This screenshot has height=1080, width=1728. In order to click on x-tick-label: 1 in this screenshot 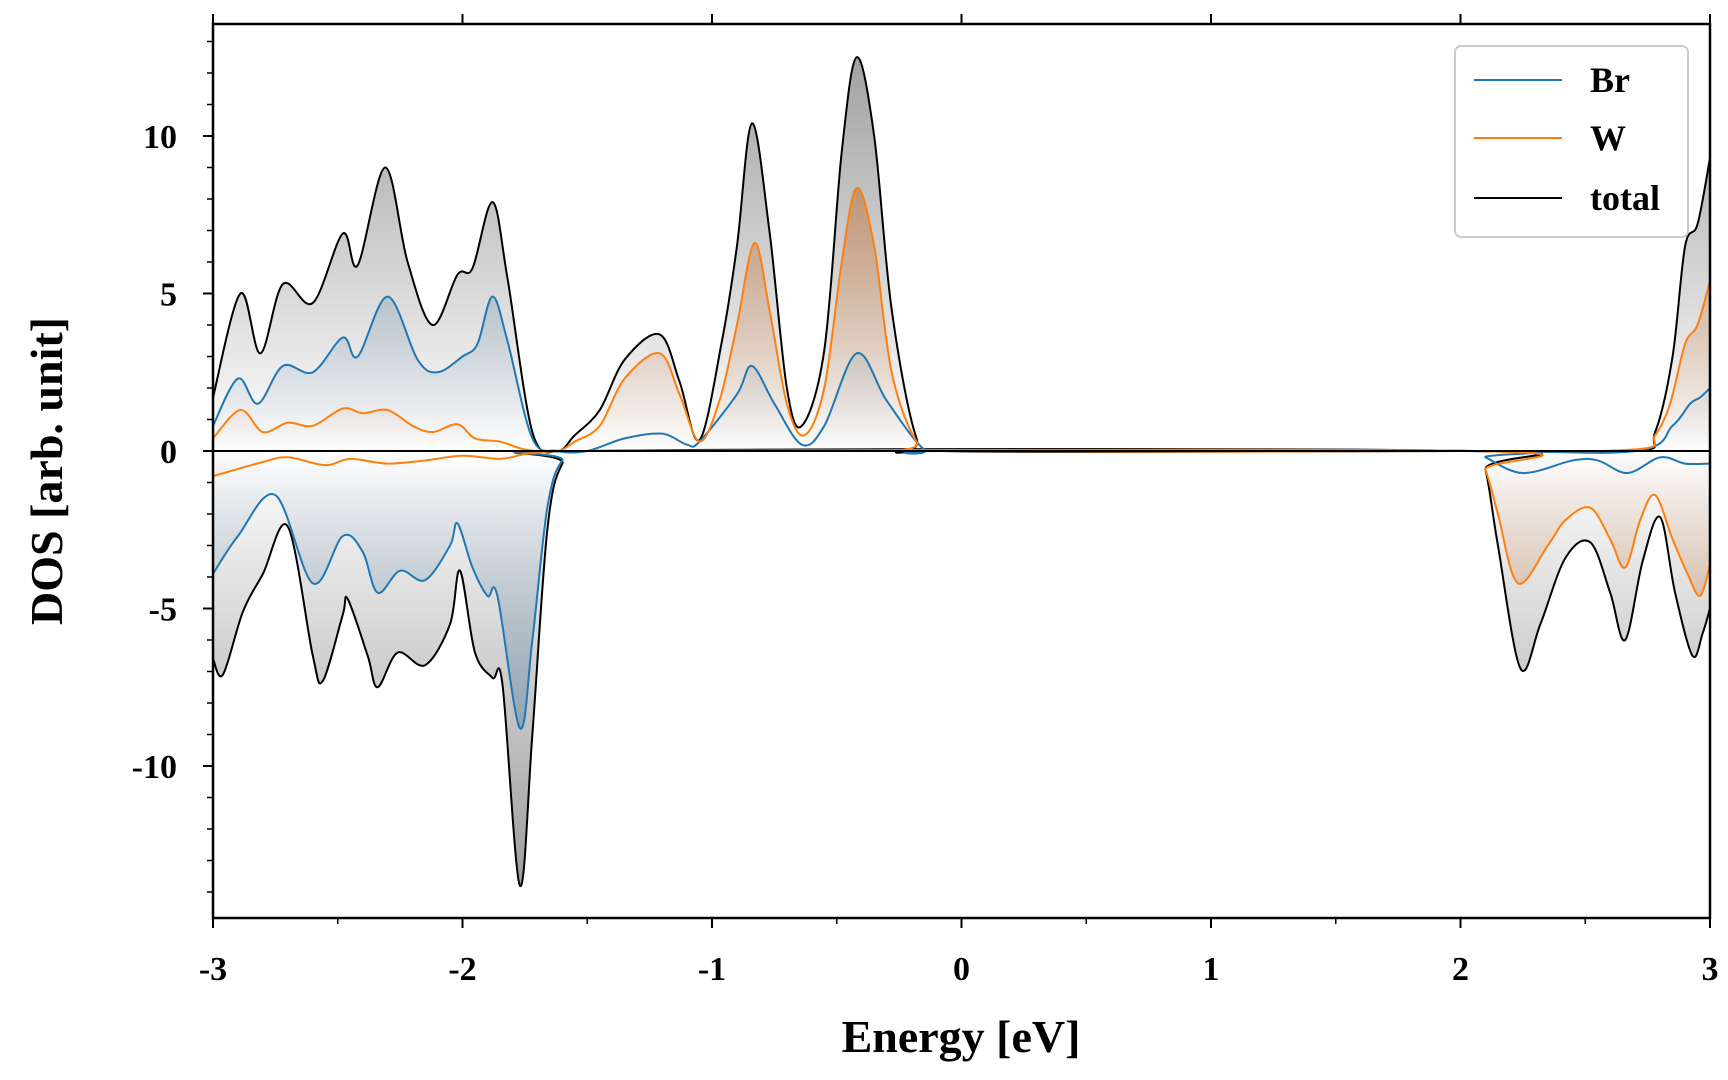, I will do `click(1211, 969)`.